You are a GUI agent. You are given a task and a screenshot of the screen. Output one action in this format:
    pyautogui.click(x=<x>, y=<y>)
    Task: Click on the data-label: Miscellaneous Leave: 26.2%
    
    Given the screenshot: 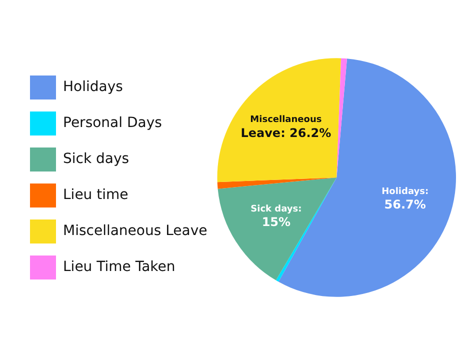 What is the action you would take?
    pyautogui.click(x=286, y=127)
    